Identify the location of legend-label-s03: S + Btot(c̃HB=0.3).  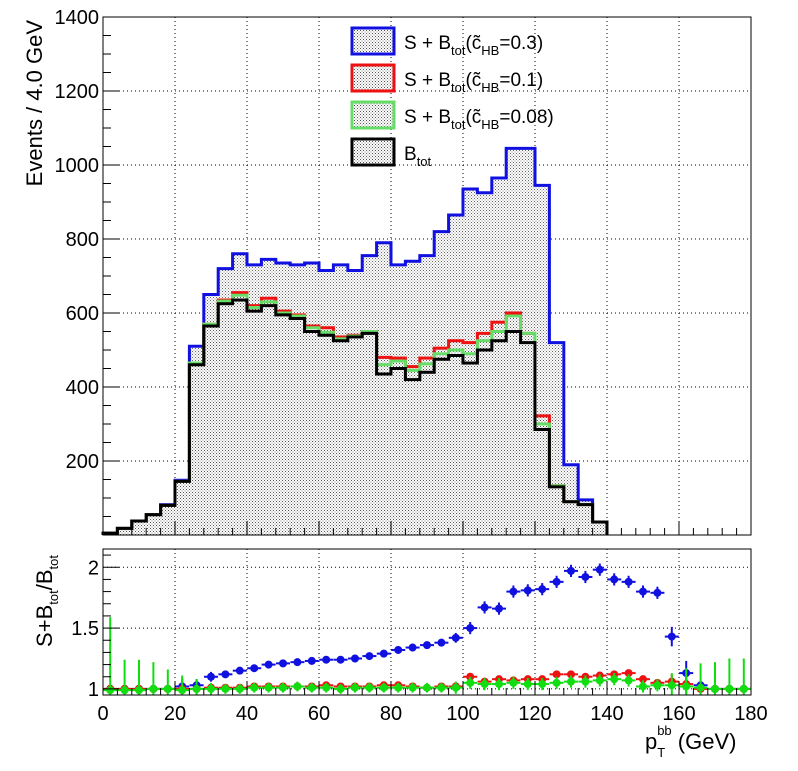
(473, 45).